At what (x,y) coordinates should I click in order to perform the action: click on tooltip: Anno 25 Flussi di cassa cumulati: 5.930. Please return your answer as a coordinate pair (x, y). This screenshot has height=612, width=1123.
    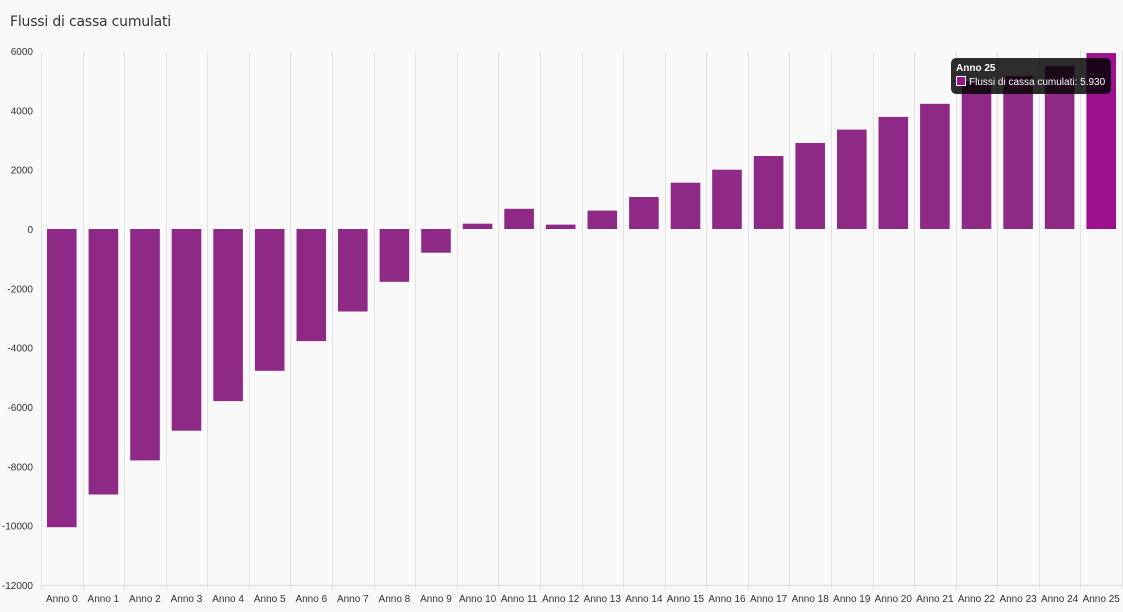
    Looking at the image, I should click on (1031, 76).